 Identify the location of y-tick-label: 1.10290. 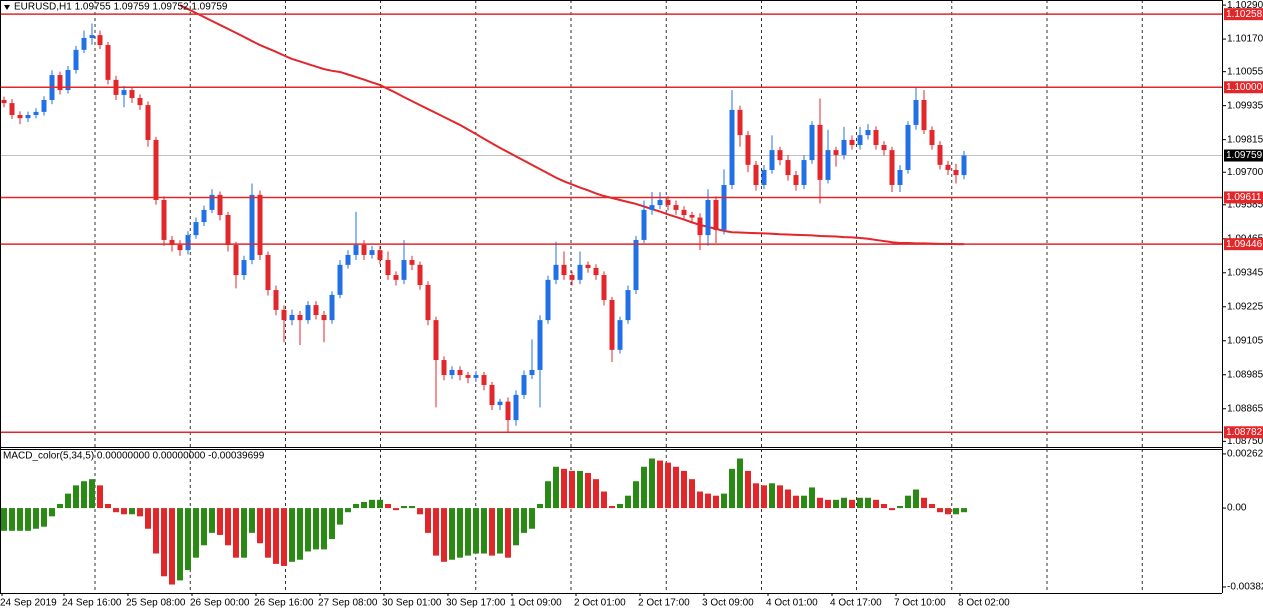
(1245, 5).